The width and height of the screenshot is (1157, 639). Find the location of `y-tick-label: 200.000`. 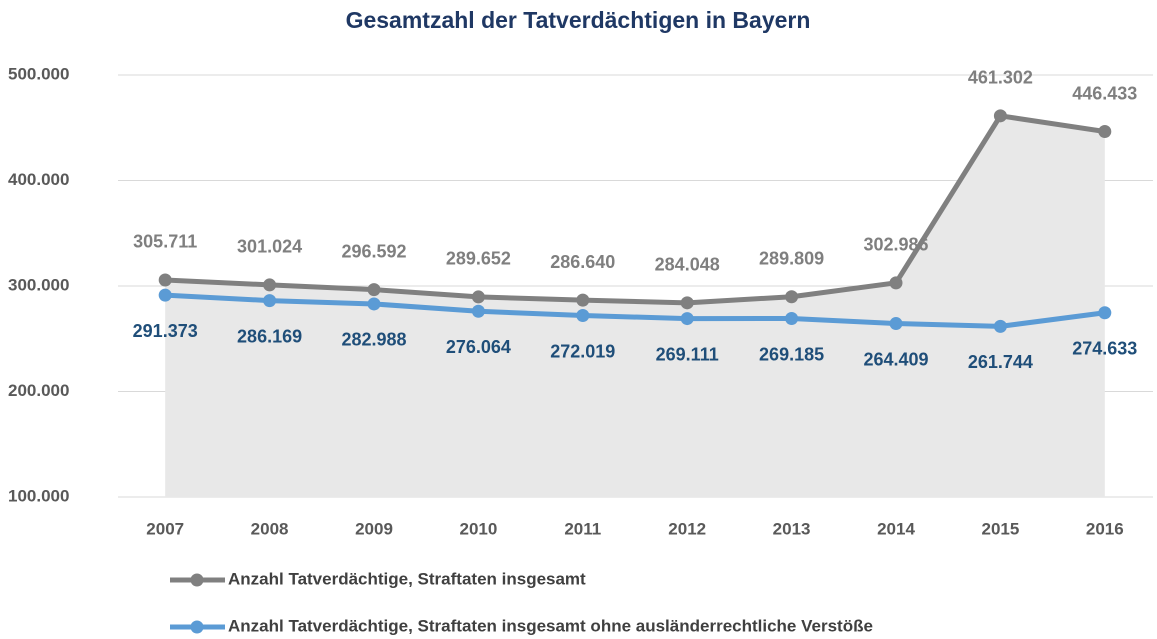

y-tick-label: 200.000 is located at coordinates (38, 390).